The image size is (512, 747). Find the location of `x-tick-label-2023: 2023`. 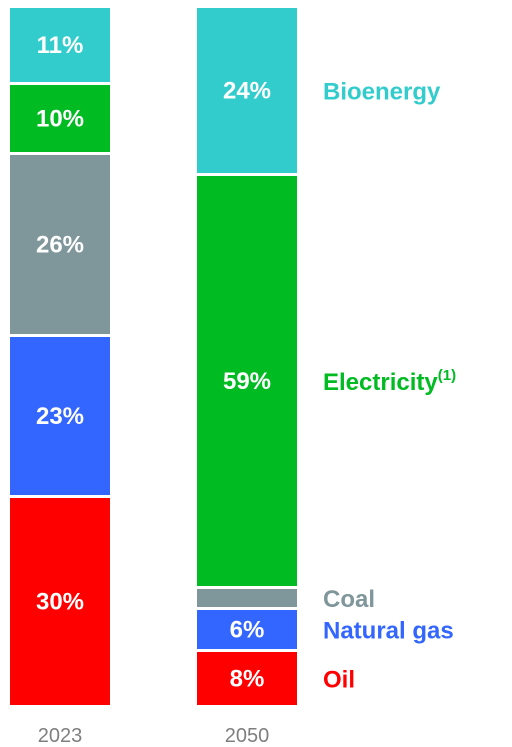

x-tick-label-2023: 2023 is located at coordinates (60, 736).